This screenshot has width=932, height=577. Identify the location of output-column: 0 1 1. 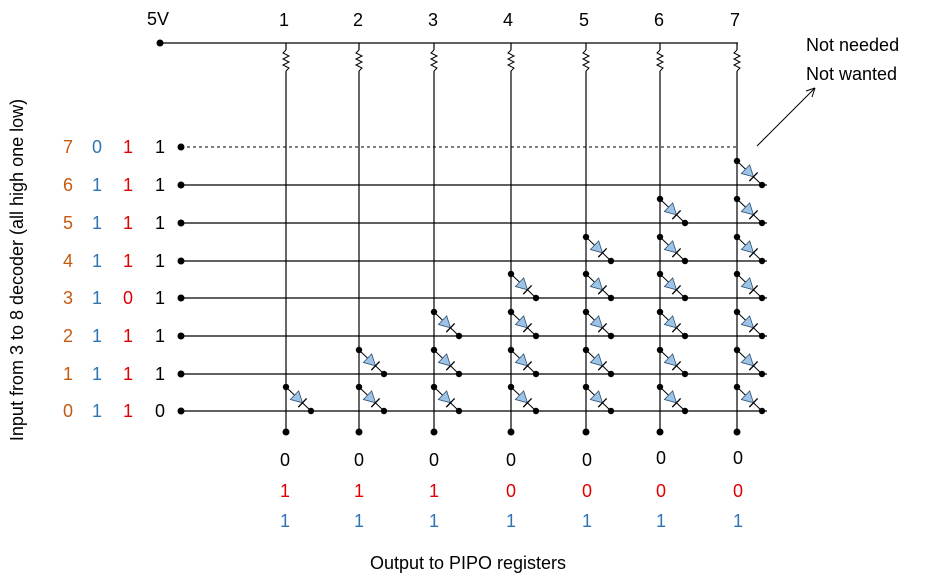
(359, 490).